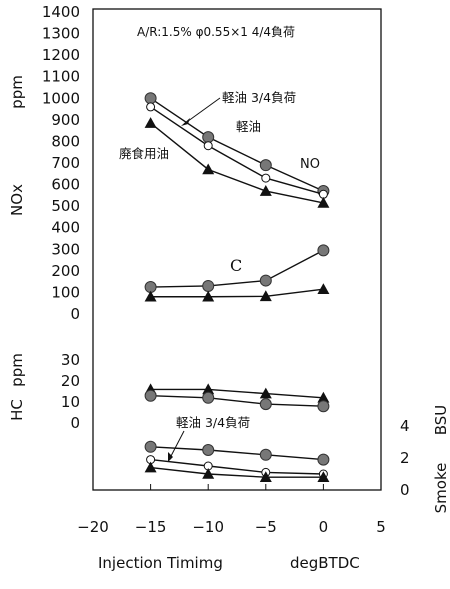 The height and width of the screenshot is (589, 450). Describe the element at coordinates (61, 12) in the screenshot. I see `nox-y-tick-label: 1400` at that location.